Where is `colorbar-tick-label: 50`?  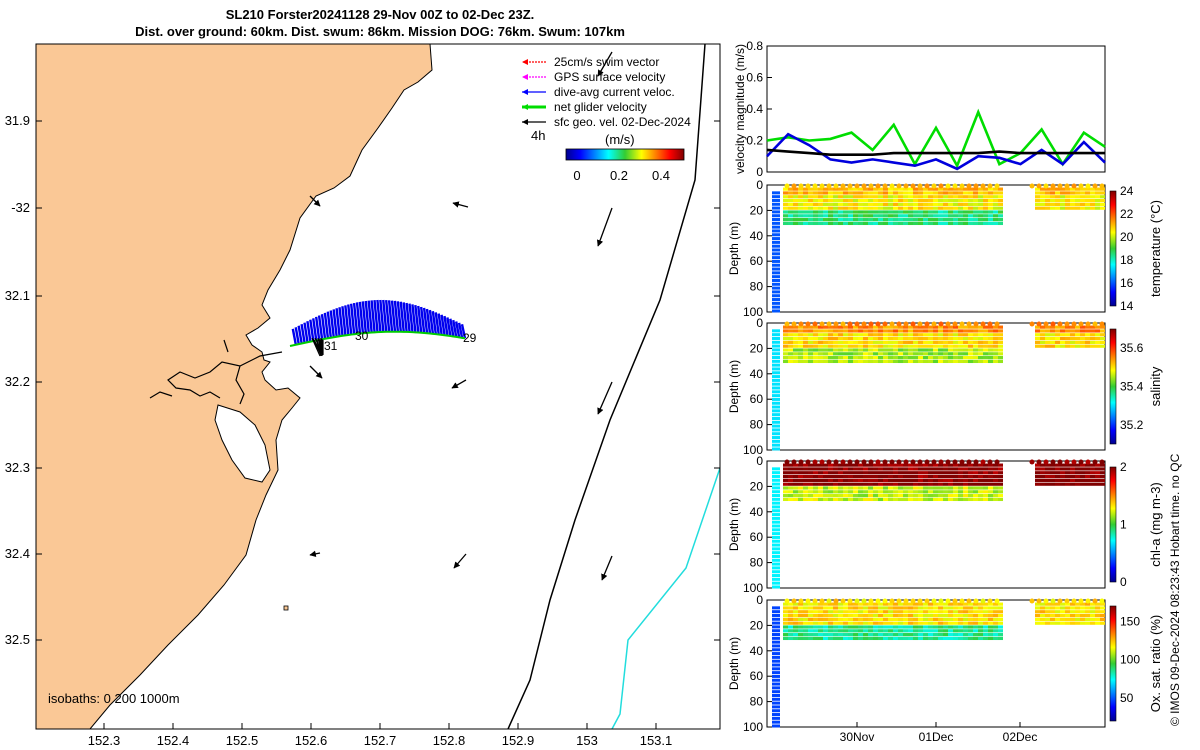 colorbar-tick-label: 50 is located at coordinates (1127, 698).